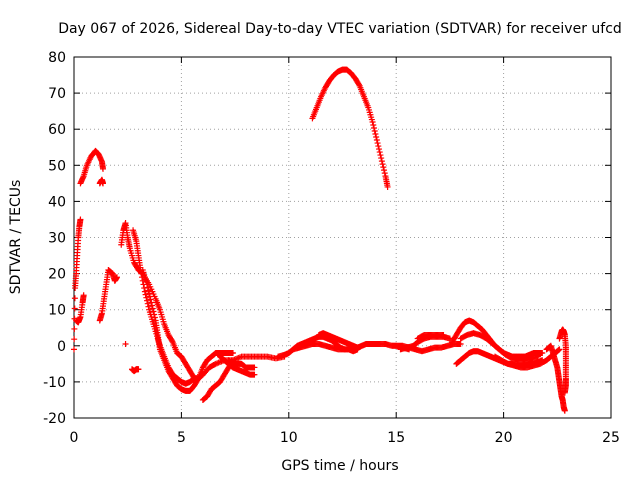 The width and height of the screenshot is (640, 480). Describe the element at coordinates (345, 438) in the screenshot. I see `x-tick-labels: 0 5 10 15 20 25` at that location.